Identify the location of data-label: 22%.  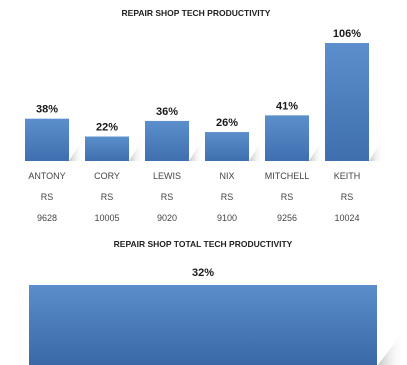
(107, 128).